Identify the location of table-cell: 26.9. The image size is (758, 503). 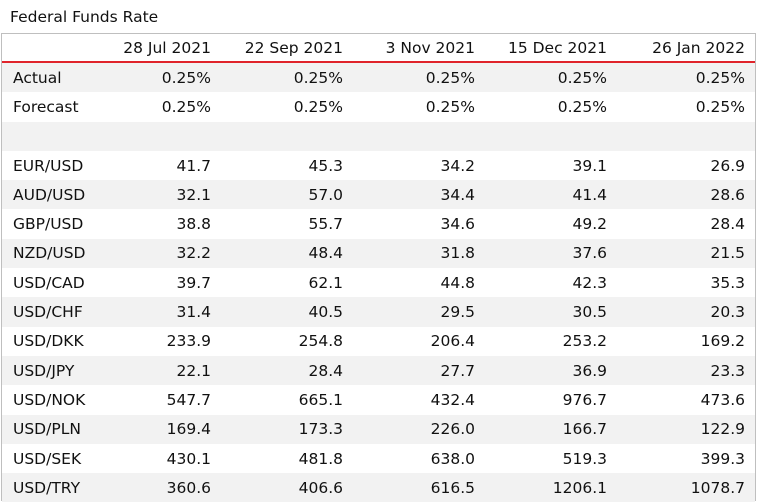
(727, 165).